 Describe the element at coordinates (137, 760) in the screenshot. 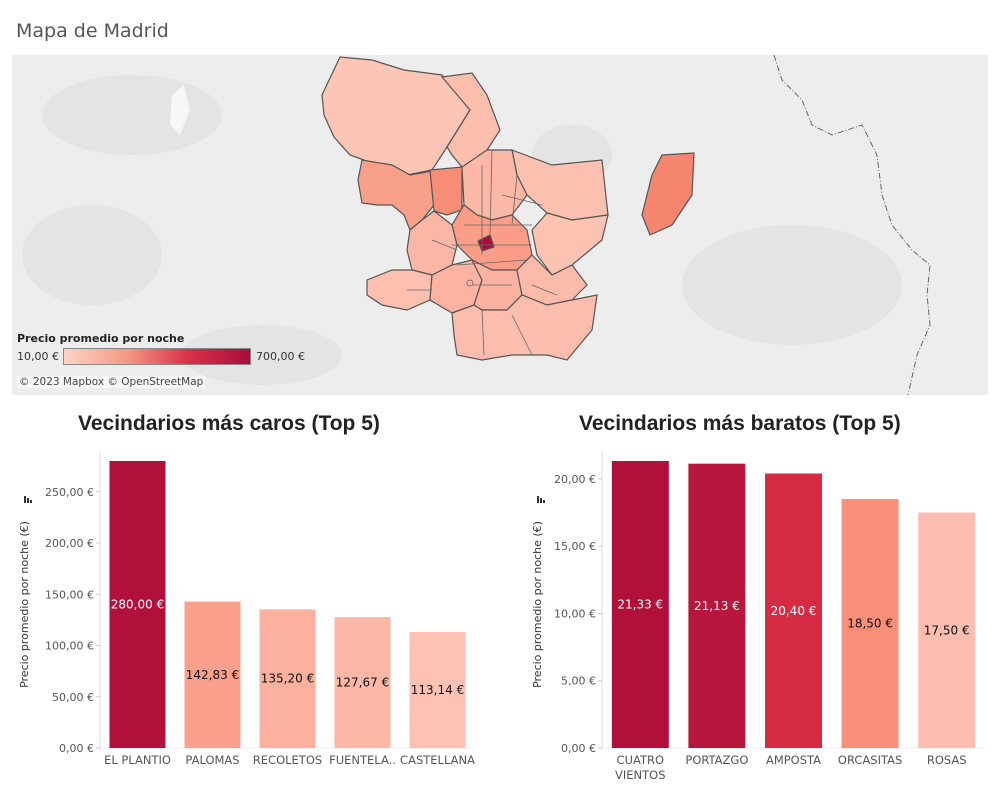

I see `x-category-label: EL PLANTIO` at that location.